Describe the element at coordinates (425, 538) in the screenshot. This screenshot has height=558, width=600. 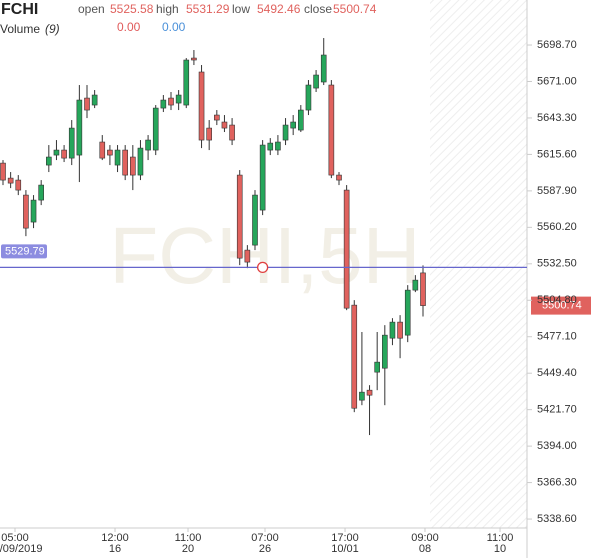
I see `x-tick-label: 09:00` at that location.